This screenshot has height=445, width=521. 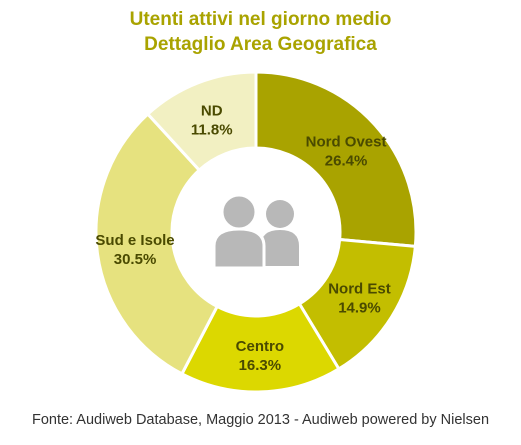 What do you see at coordinates (260, 346) in the screenshot?
I see `slice-label-name: Centro` at bounding box center [260, 346].